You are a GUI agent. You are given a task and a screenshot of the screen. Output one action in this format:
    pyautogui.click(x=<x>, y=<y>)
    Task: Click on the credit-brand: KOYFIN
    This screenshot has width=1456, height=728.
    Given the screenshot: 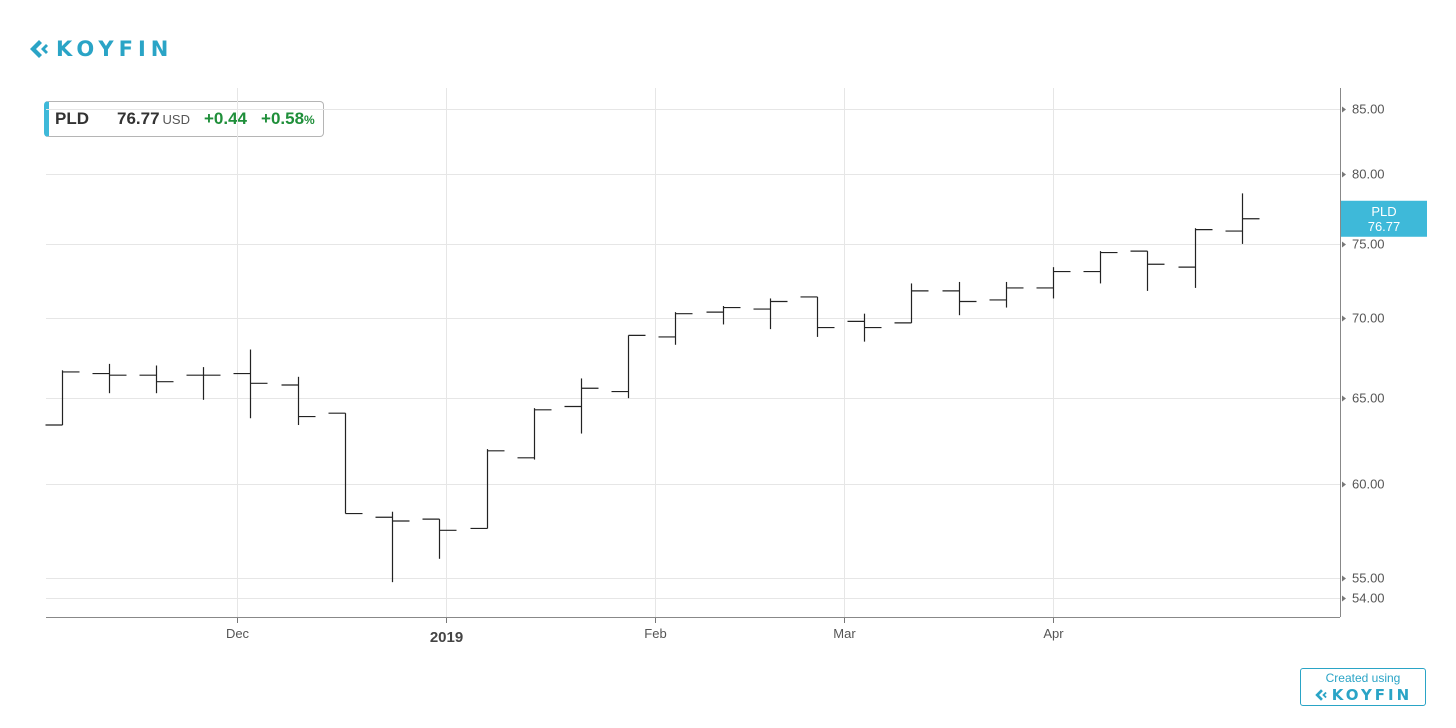 What is the action you would take?
    pyautogui.click(x=1363, y=695)
    